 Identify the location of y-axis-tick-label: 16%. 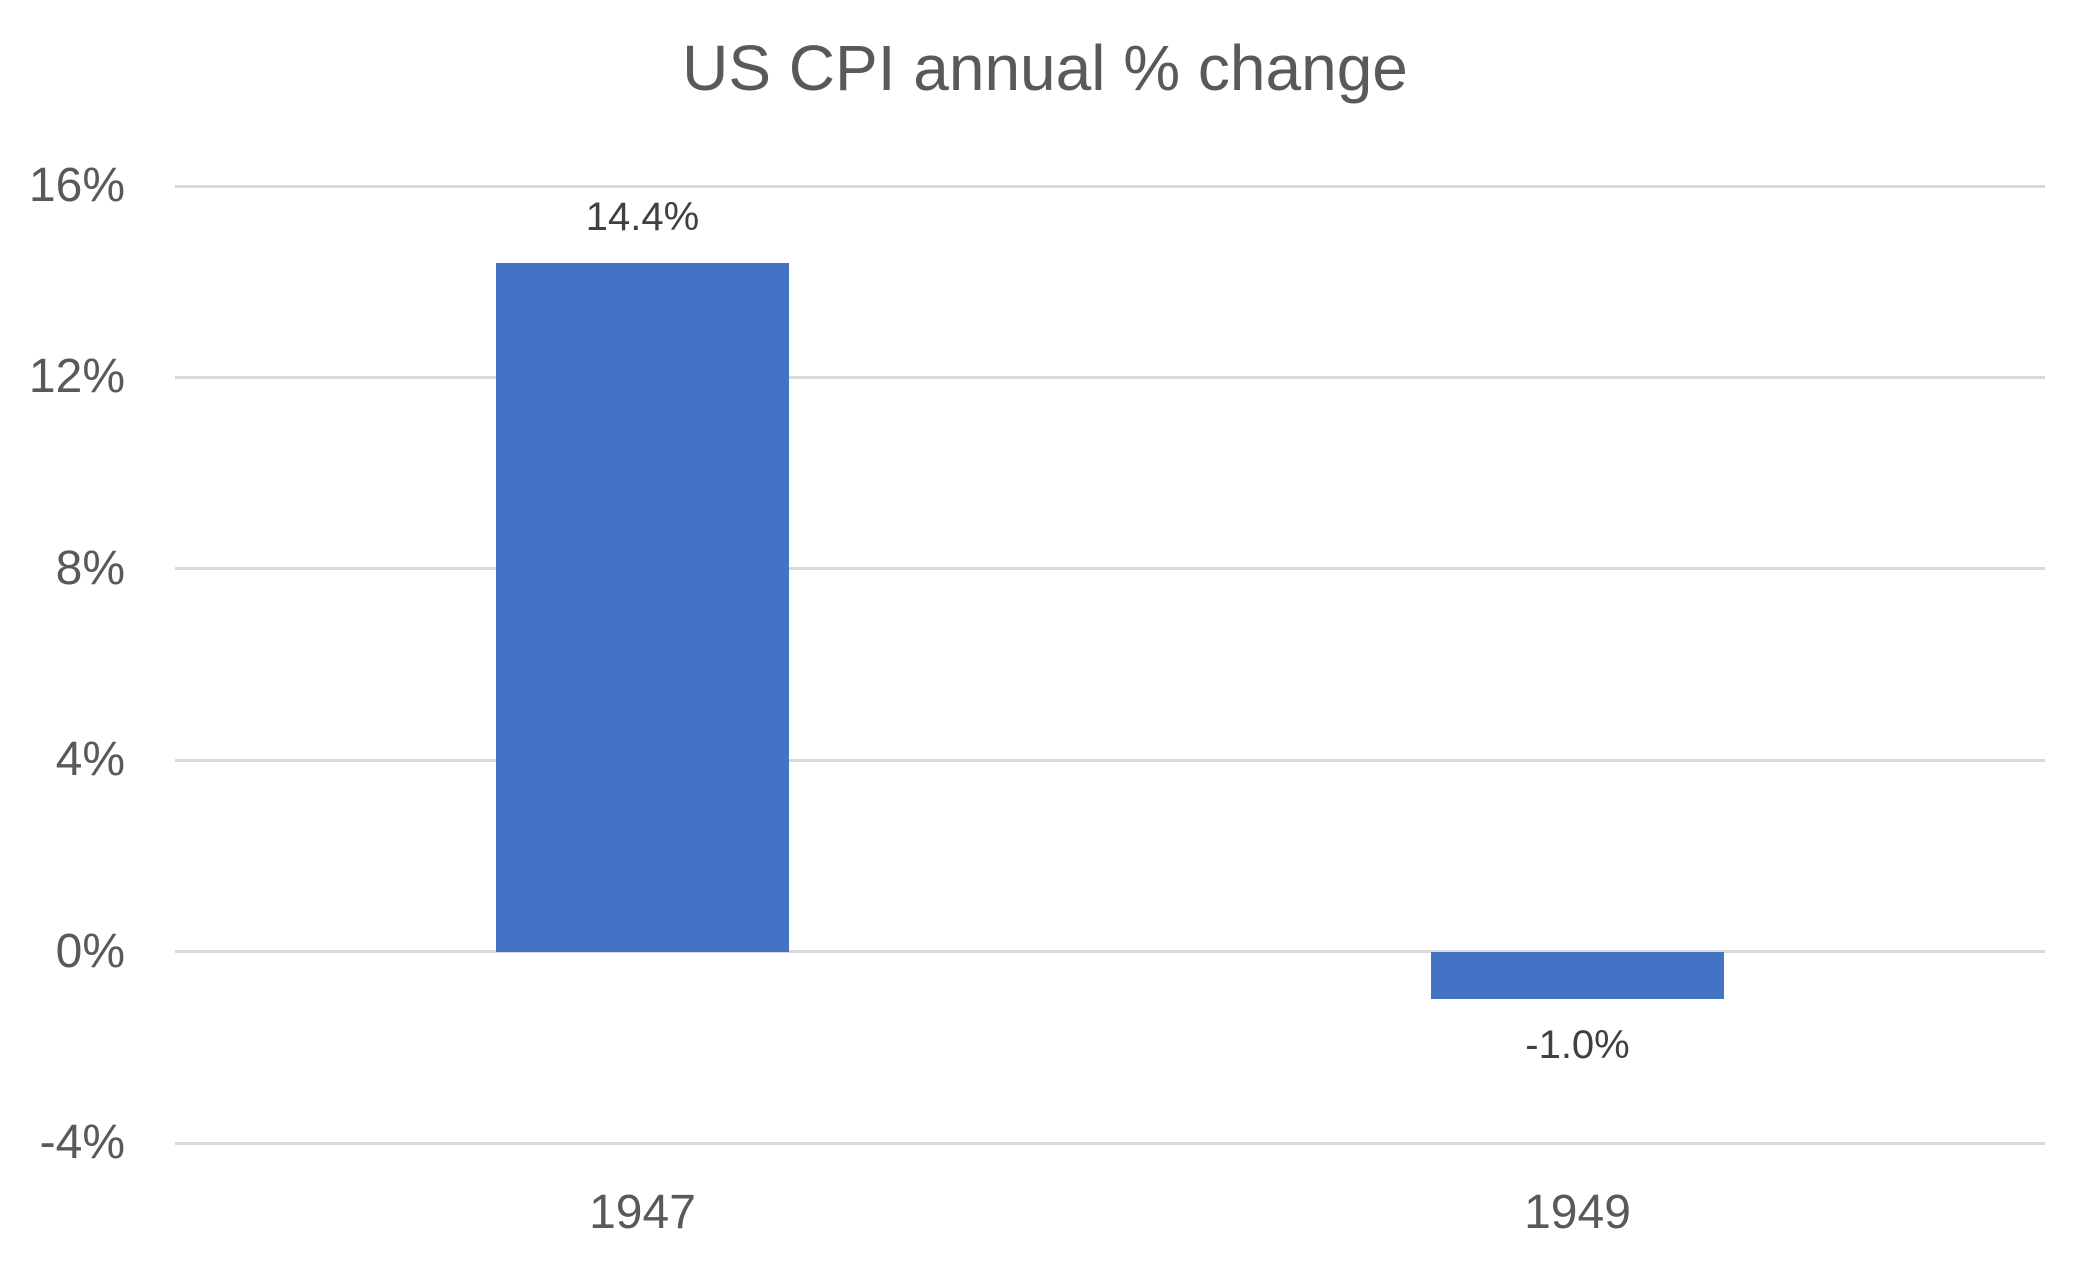
(76, 185).